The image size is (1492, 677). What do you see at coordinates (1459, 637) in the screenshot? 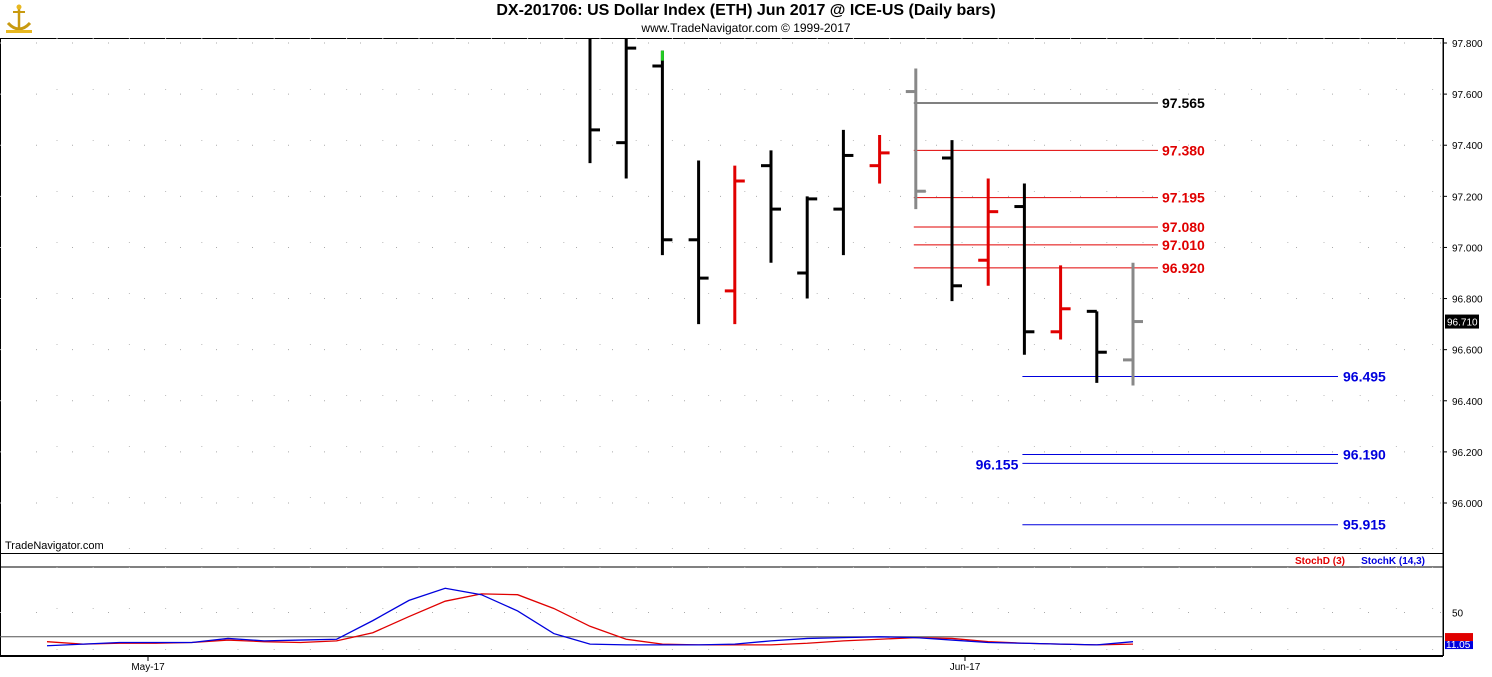
I see `stochd-last-marker` at bounding box center [1459, 637].